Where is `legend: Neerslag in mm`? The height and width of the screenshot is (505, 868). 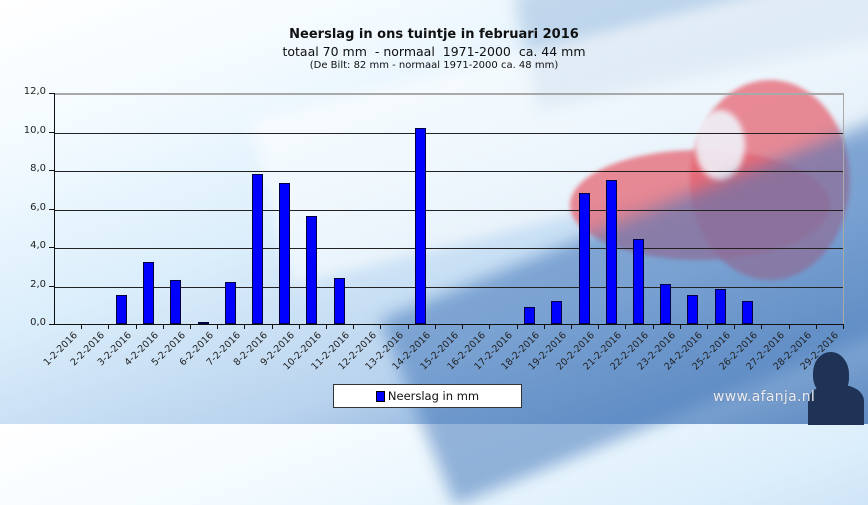 legend: Neerslag in mm is located at coordinates (427, 396).